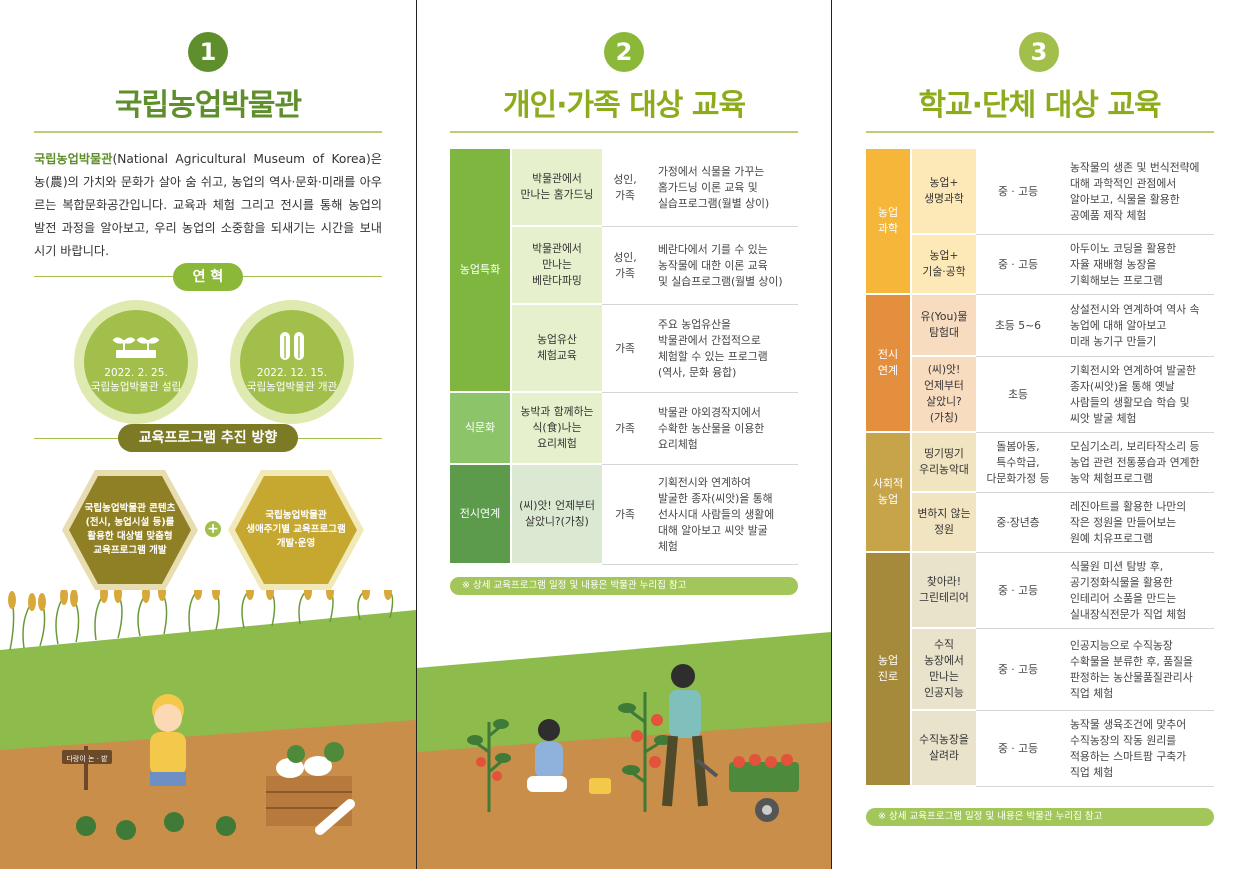  What do you see at coordinates (480, 271) in the screenshot?
I see `category-cell: 농업특화` at bounding box center [480, 271].